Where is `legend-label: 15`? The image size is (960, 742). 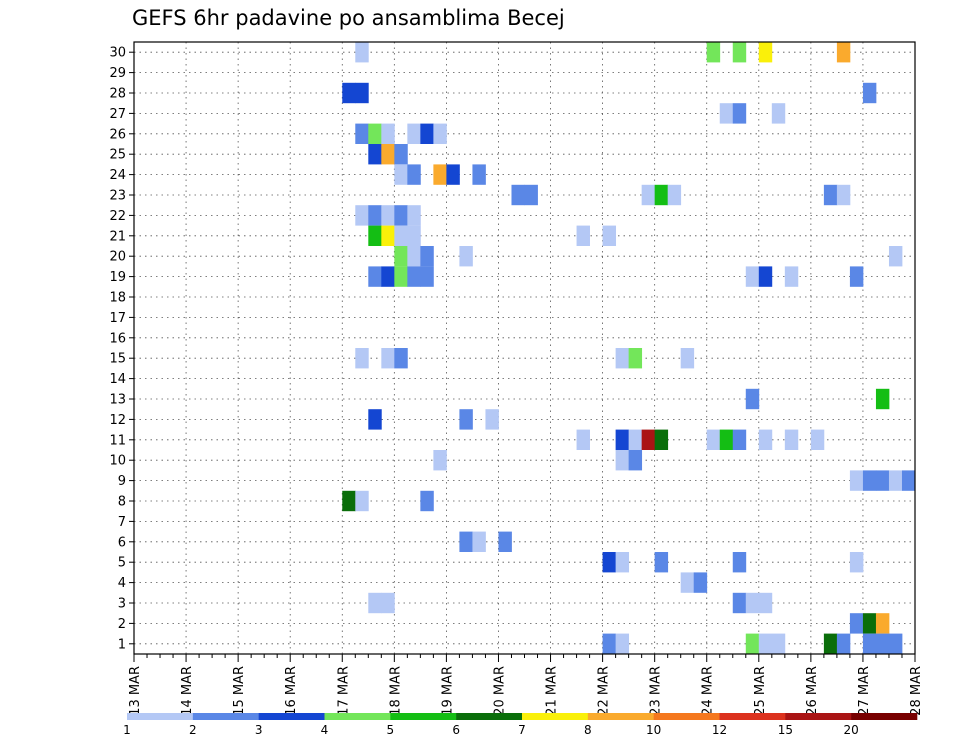 legend-label: 15 is located at coordinates (785, 730).